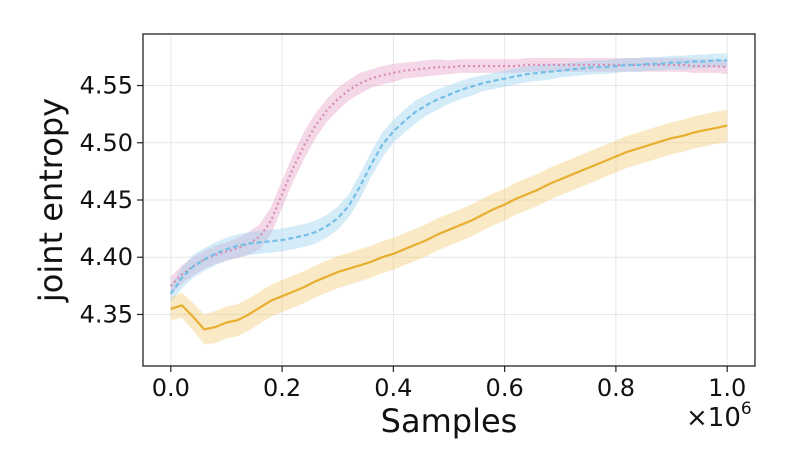 The width and height of the screenshot is (793, 476). I want to click on x-axis-offset-base: ×10, so click(713, 418).